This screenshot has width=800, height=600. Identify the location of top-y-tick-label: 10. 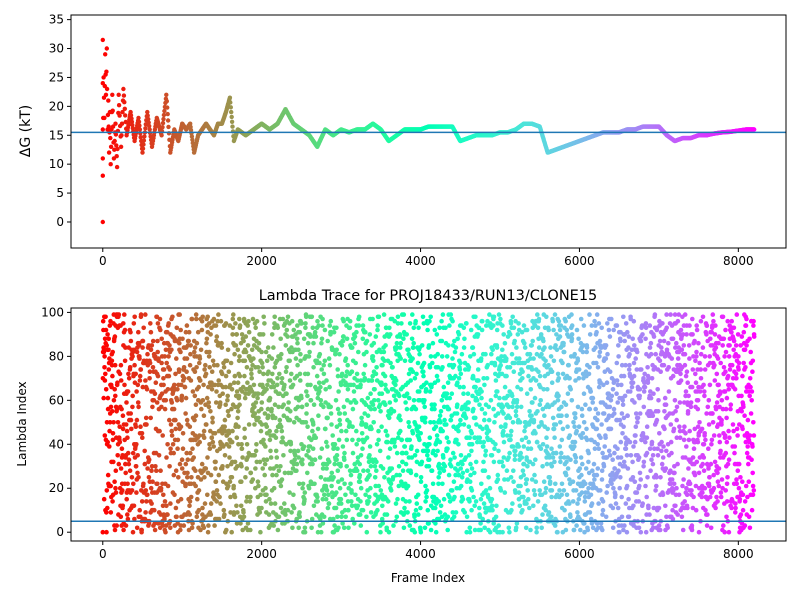
(56, 164).